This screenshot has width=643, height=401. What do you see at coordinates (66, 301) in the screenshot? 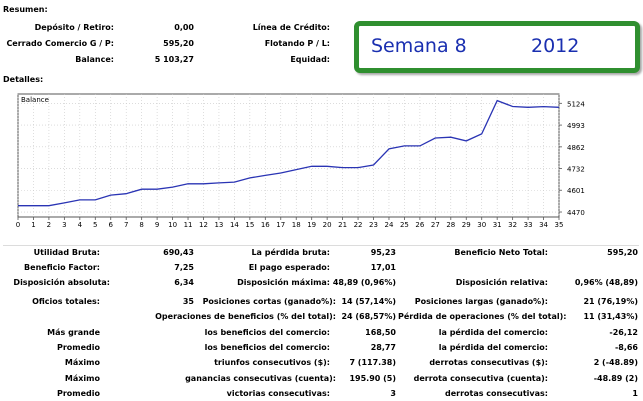
I see `oficios-label: Oficios totales:` at bounding box center [66, 301].